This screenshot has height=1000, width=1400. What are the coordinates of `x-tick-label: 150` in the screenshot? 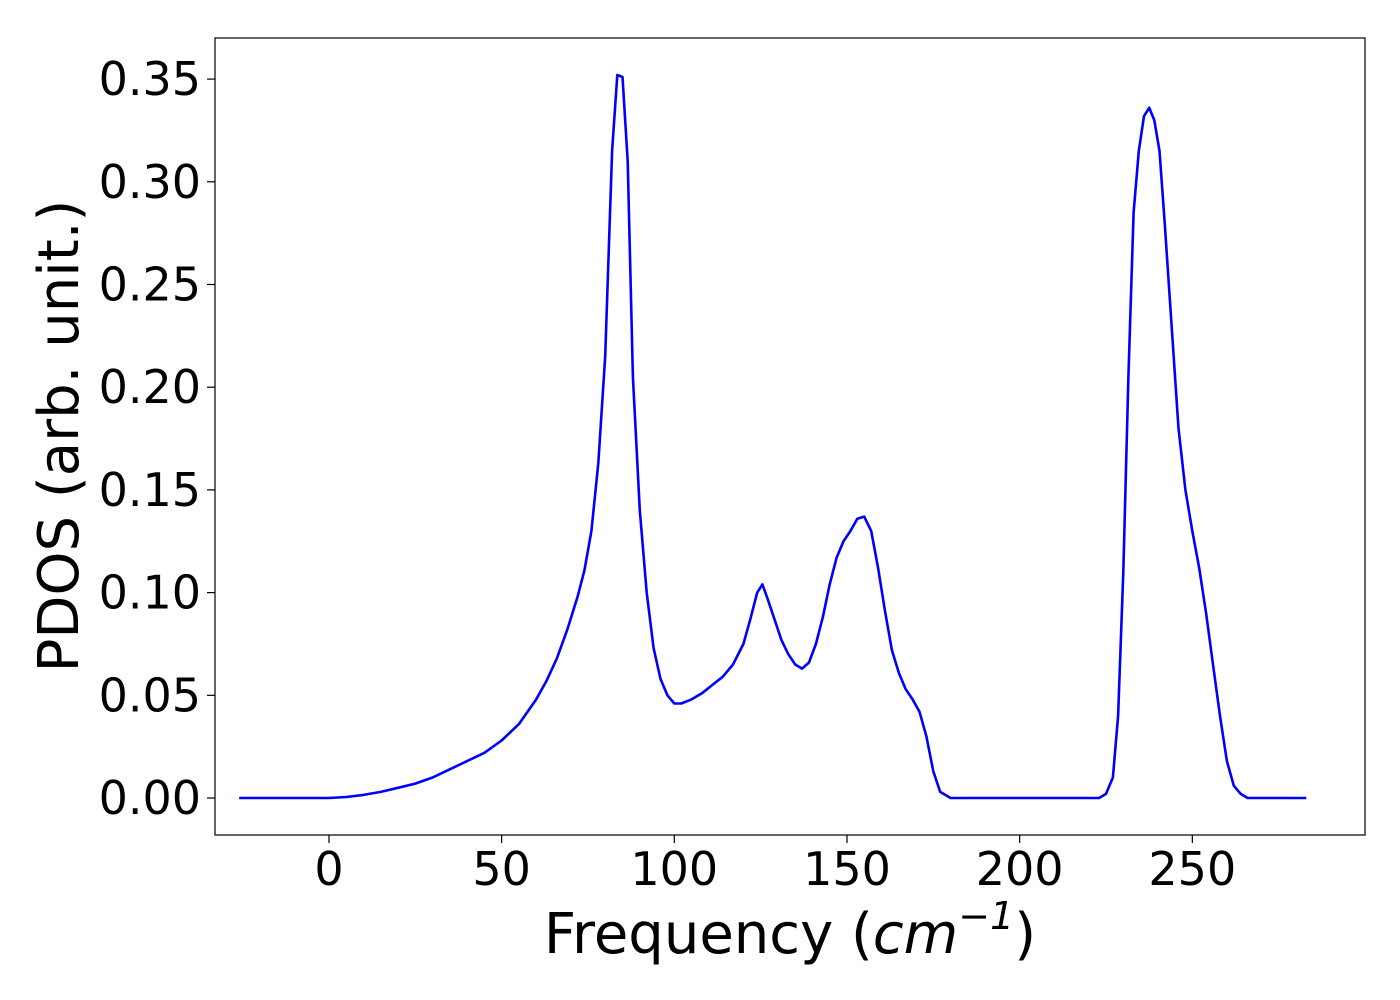 It's located at (847, 869).